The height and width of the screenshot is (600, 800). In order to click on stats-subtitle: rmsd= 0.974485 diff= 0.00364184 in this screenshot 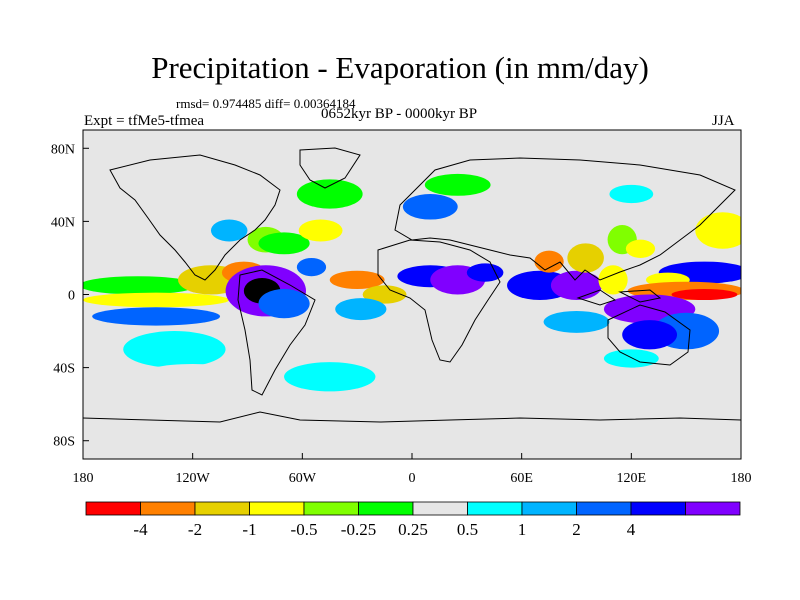, I will do `click(266, 103)`.